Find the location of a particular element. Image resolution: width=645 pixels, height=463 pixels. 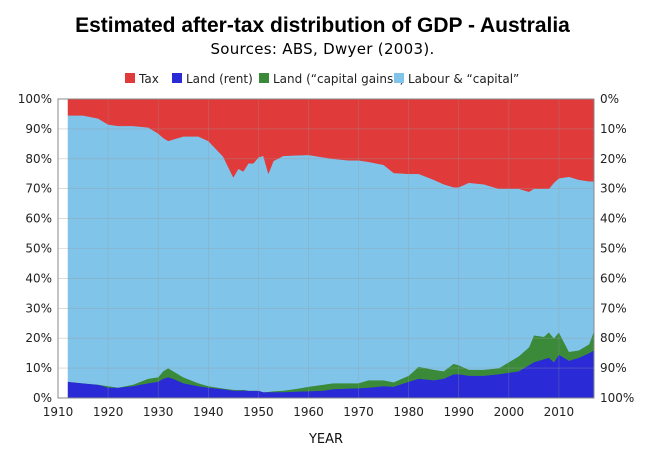

x-tick: 1930 is located at coordinates (158, 412).